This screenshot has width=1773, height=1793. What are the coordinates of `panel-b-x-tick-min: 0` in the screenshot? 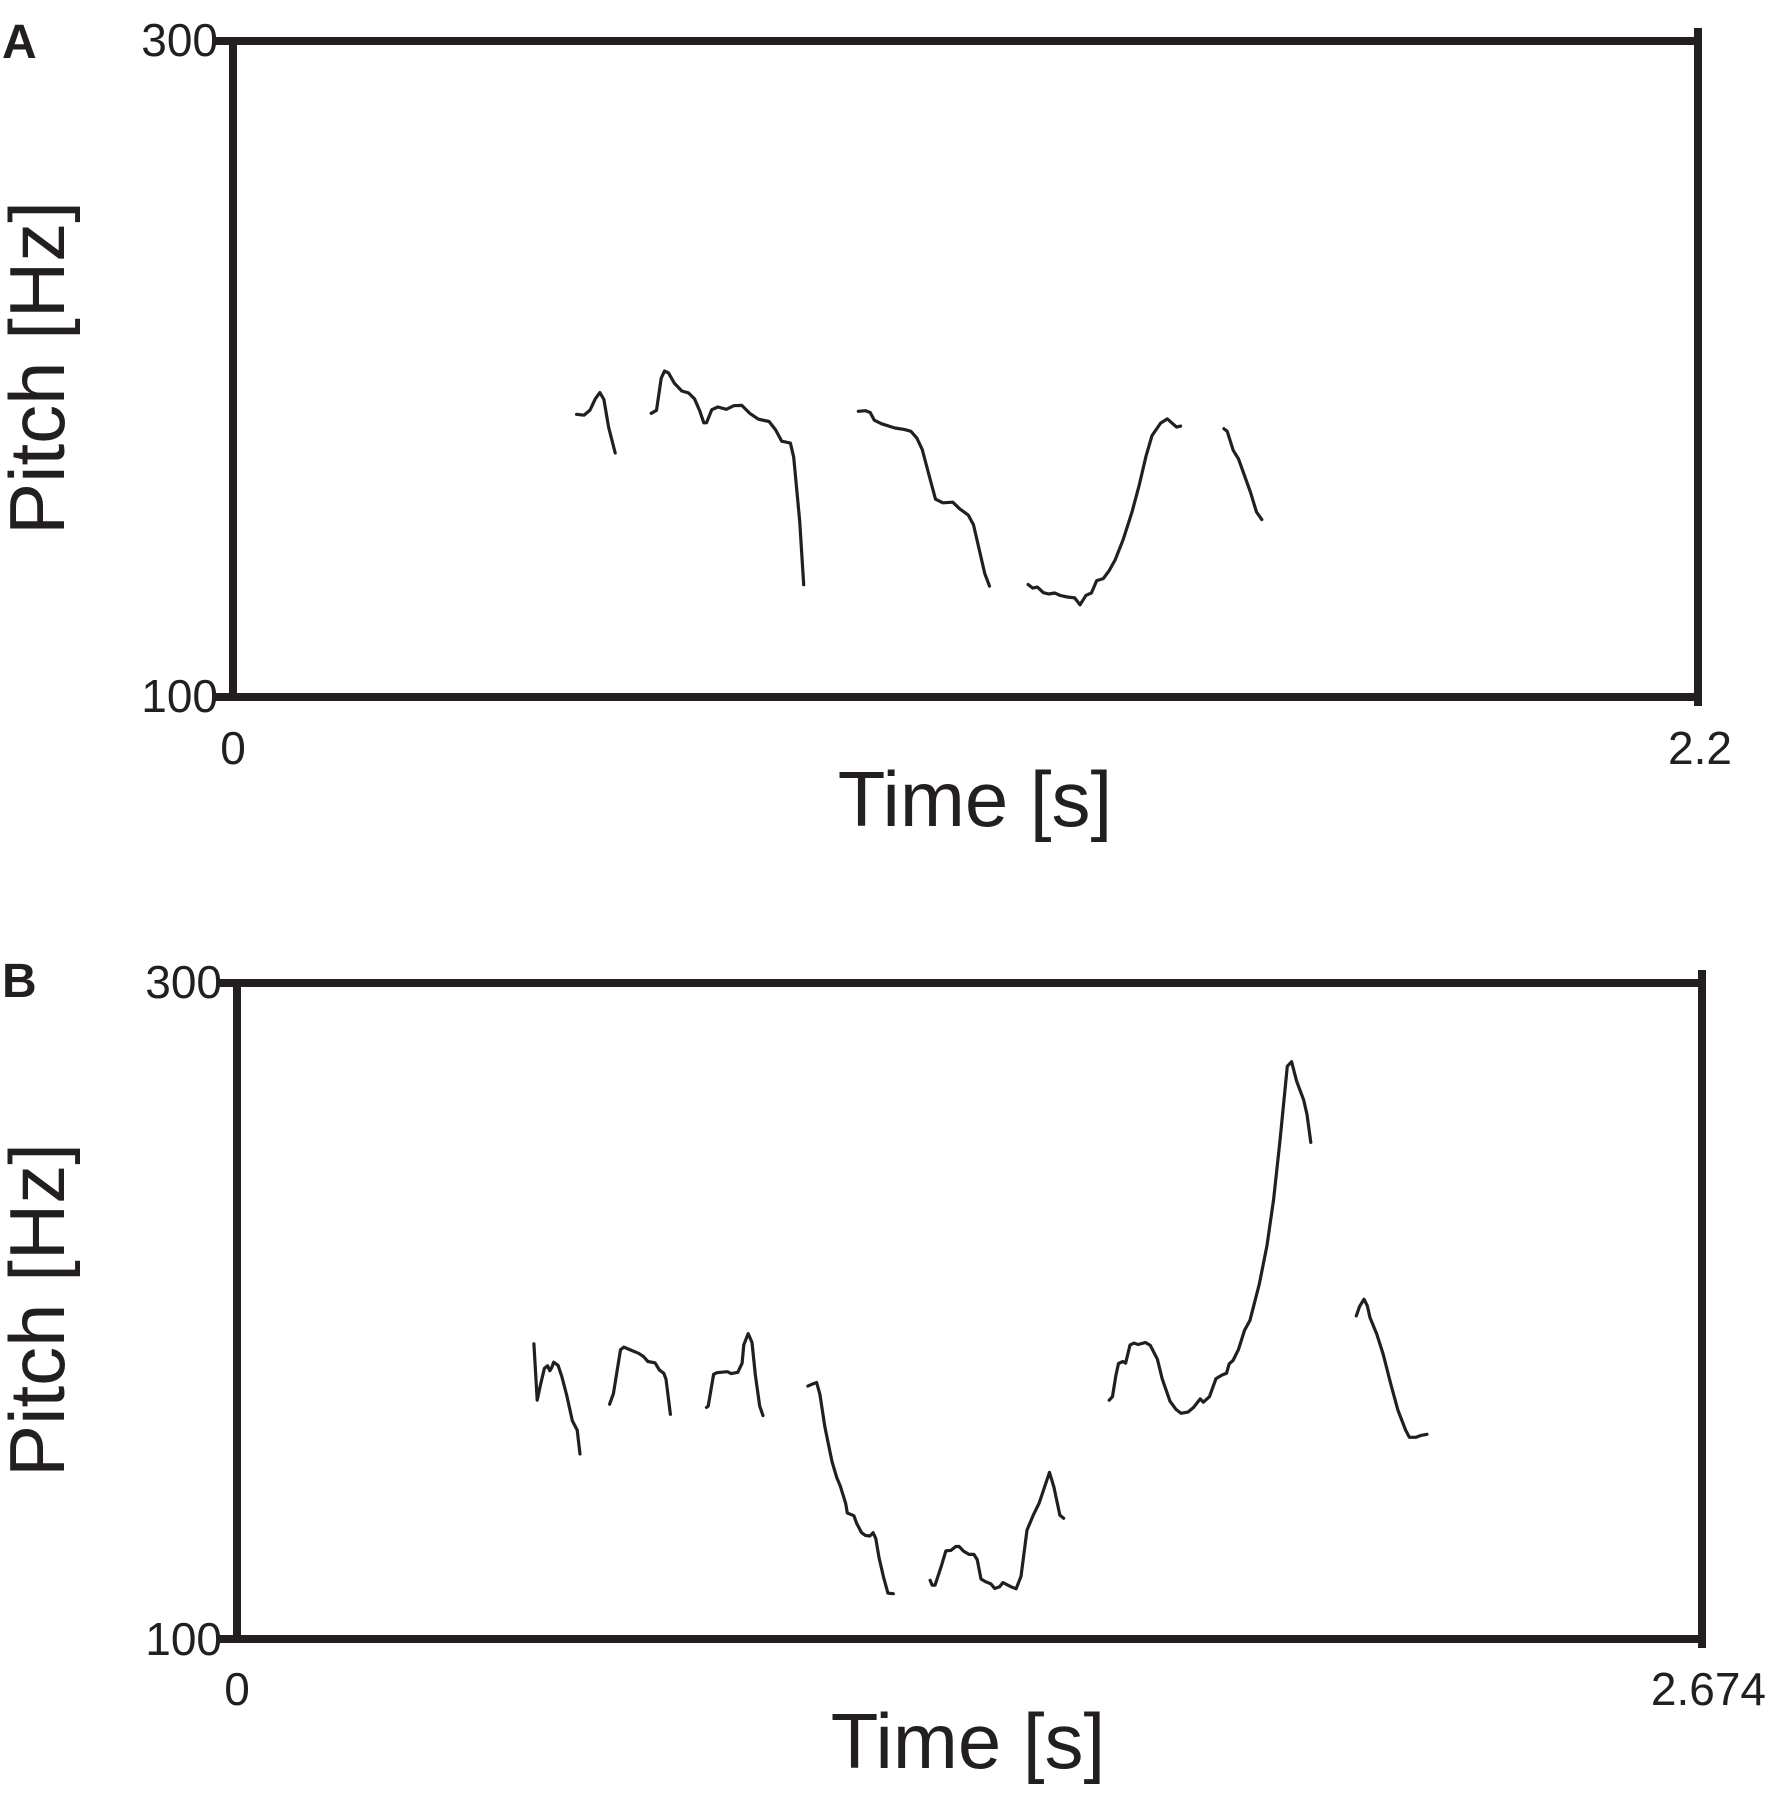 It's located at (237, 1689).